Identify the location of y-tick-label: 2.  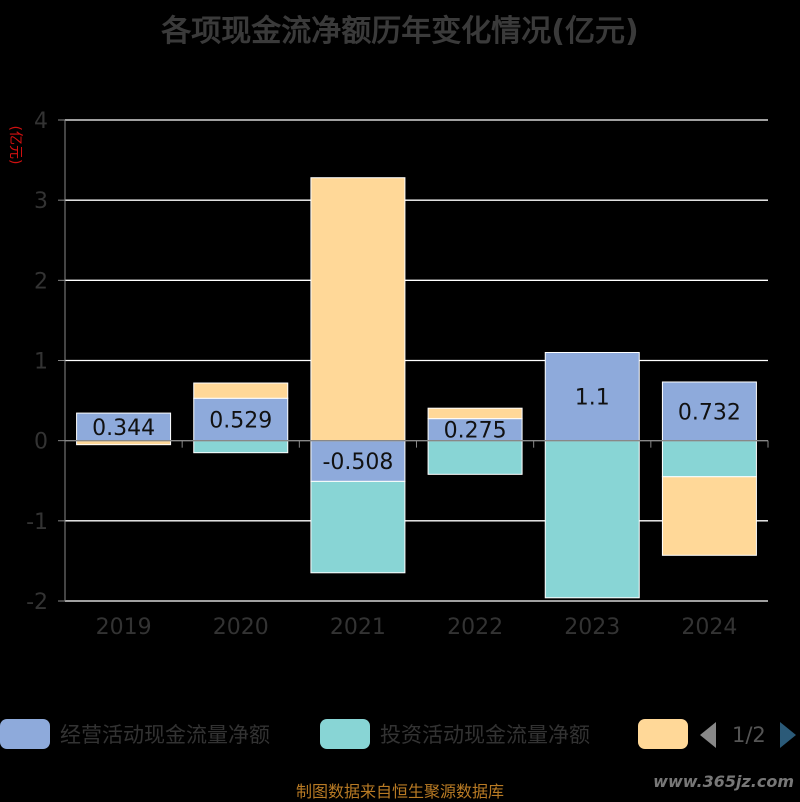
(41, 281).